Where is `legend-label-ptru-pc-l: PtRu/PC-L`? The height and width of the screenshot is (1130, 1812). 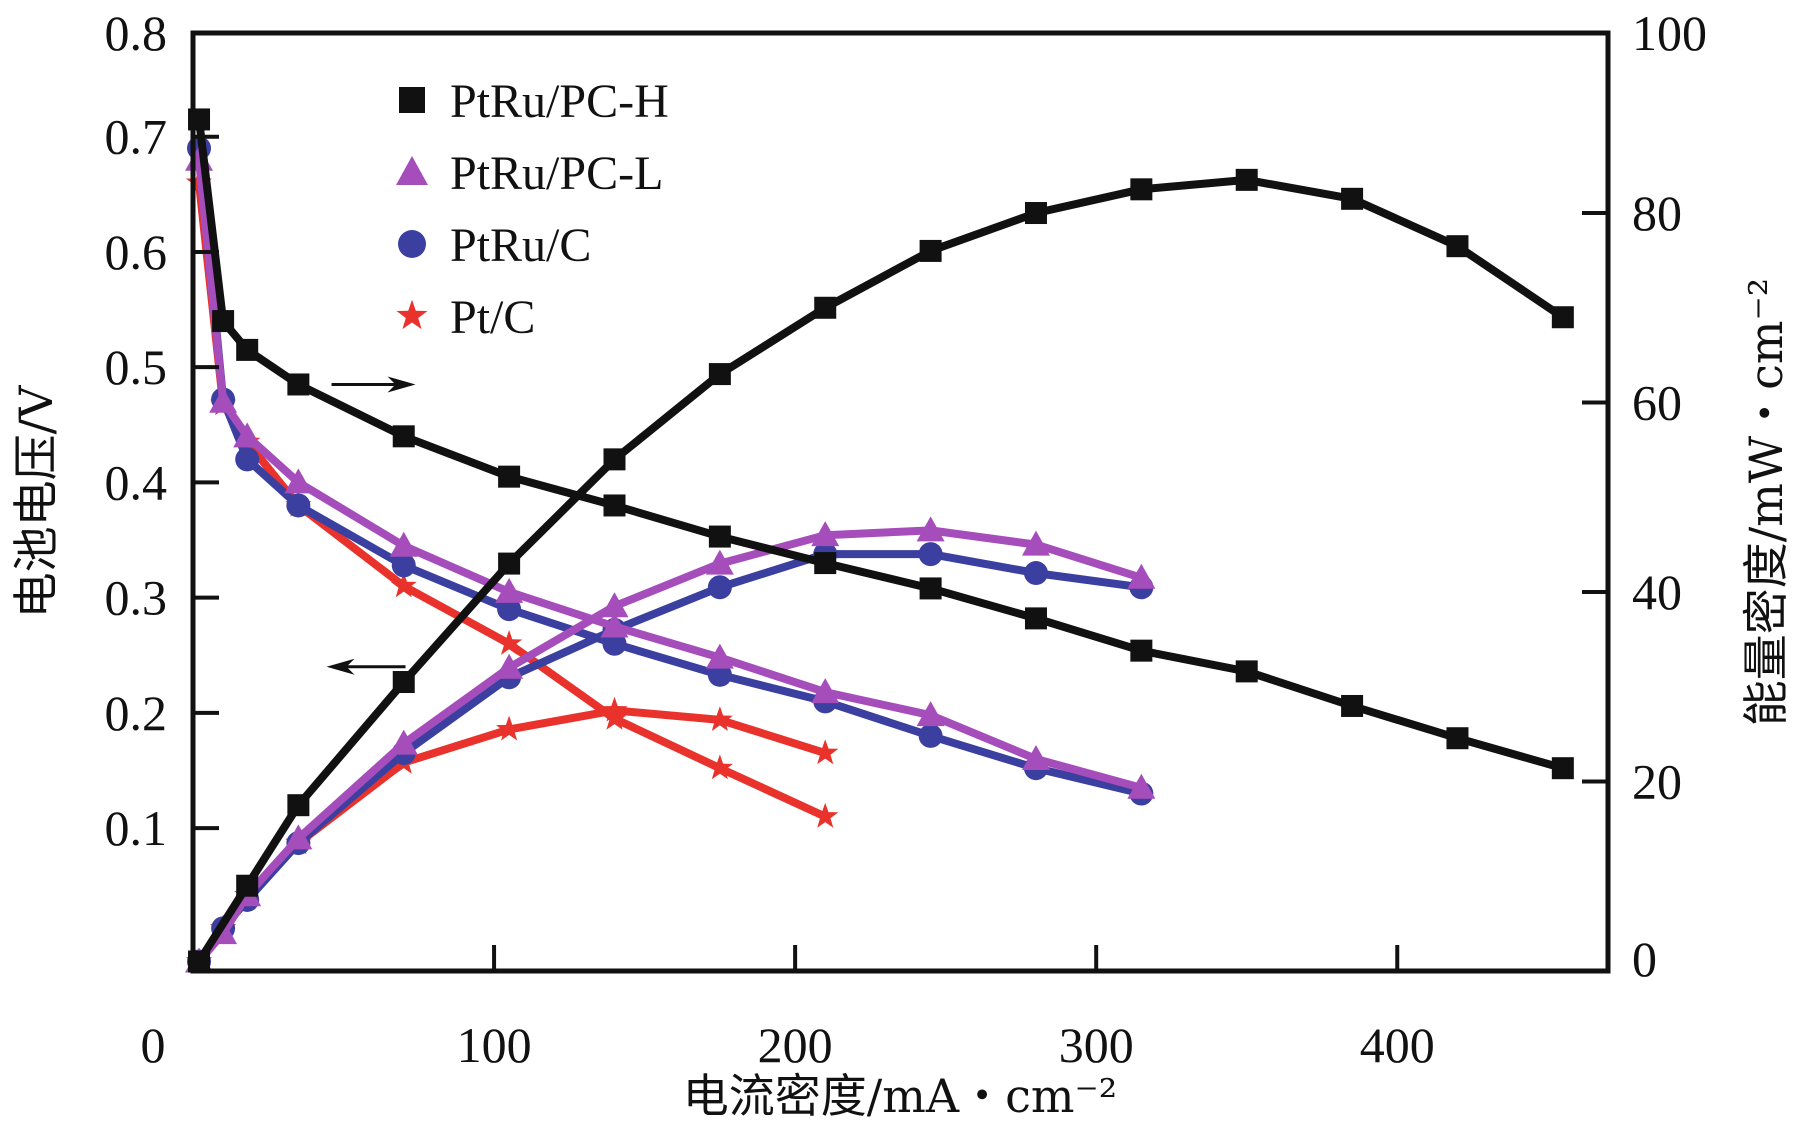
legend-label-ptru-pc-l: PtRu/PC-L is located at coordinates (556, 173).